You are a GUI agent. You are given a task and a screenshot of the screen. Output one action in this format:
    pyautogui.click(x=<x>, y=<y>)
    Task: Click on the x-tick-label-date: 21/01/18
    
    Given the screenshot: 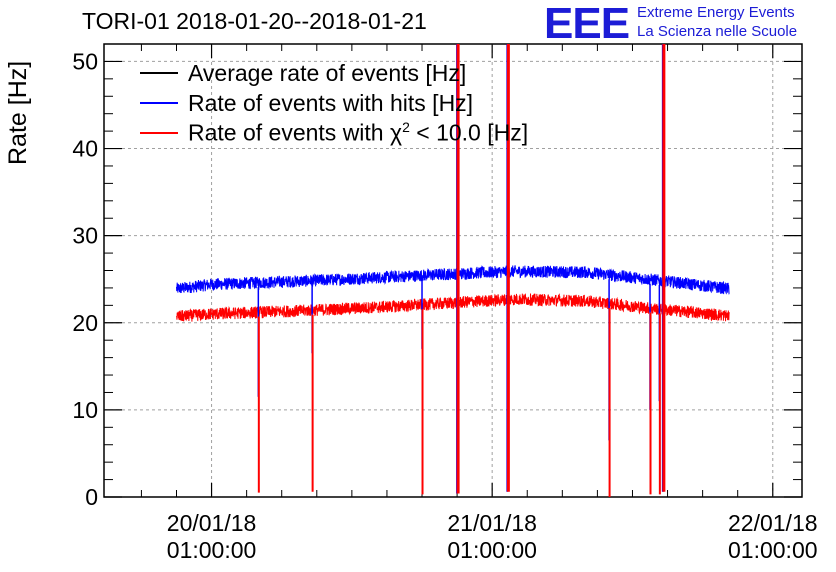 What is the action you would take?
    pyautogui.click(x=492, y=523)
    